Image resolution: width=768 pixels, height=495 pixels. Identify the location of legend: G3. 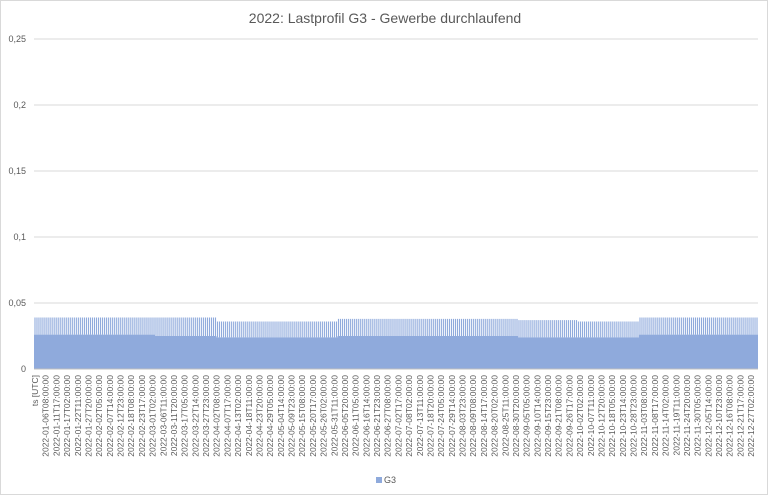
(386, 480).